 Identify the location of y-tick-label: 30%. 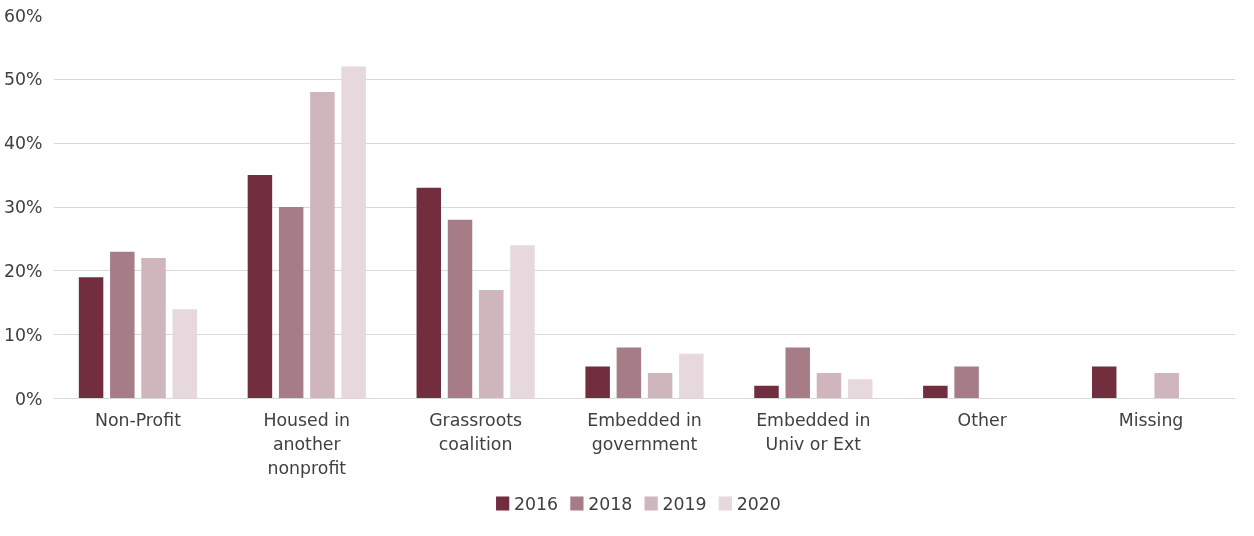
(23, 207).